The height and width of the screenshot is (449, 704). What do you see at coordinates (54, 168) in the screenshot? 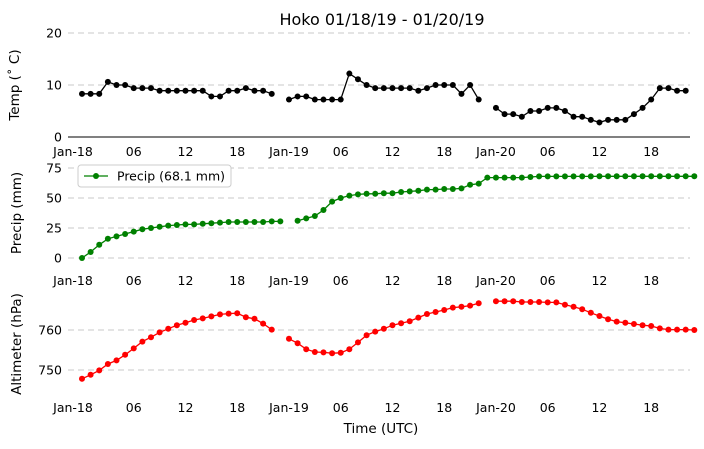
I see `y-tick-label: 75` at bounding box center [54, 168].